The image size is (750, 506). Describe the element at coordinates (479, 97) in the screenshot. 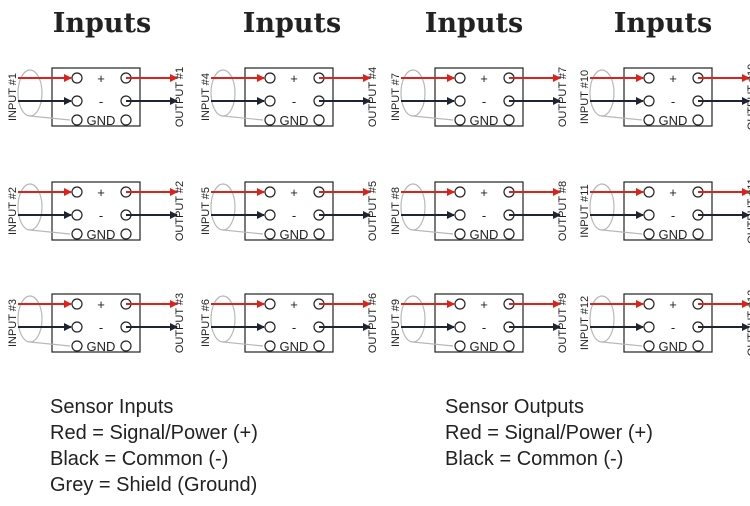

I see `channel-7: + - GND INPUT #7 OUTPUT #7` at that location.